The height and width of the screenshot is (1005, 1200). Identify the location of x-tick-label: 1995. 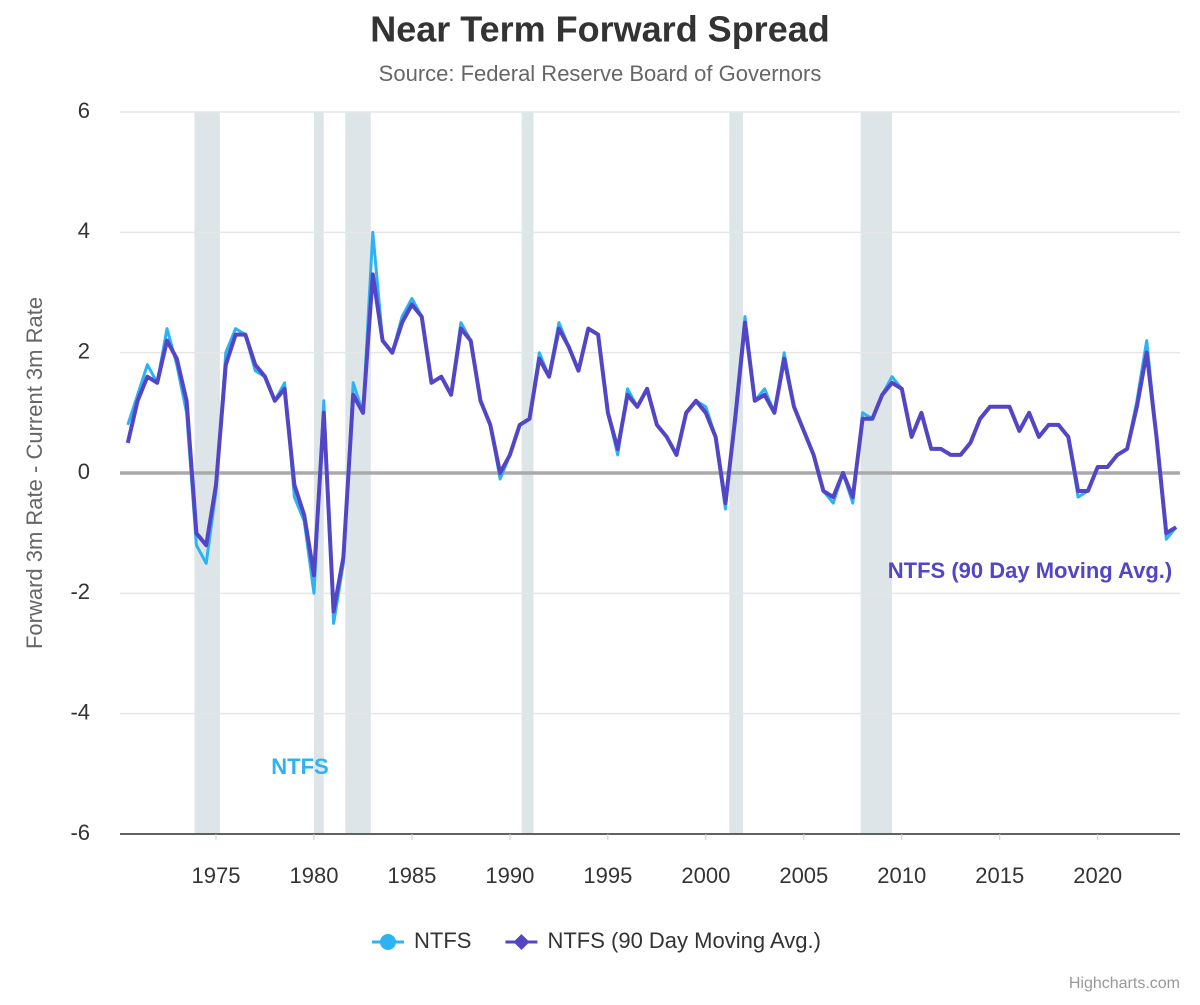
(607, 875).